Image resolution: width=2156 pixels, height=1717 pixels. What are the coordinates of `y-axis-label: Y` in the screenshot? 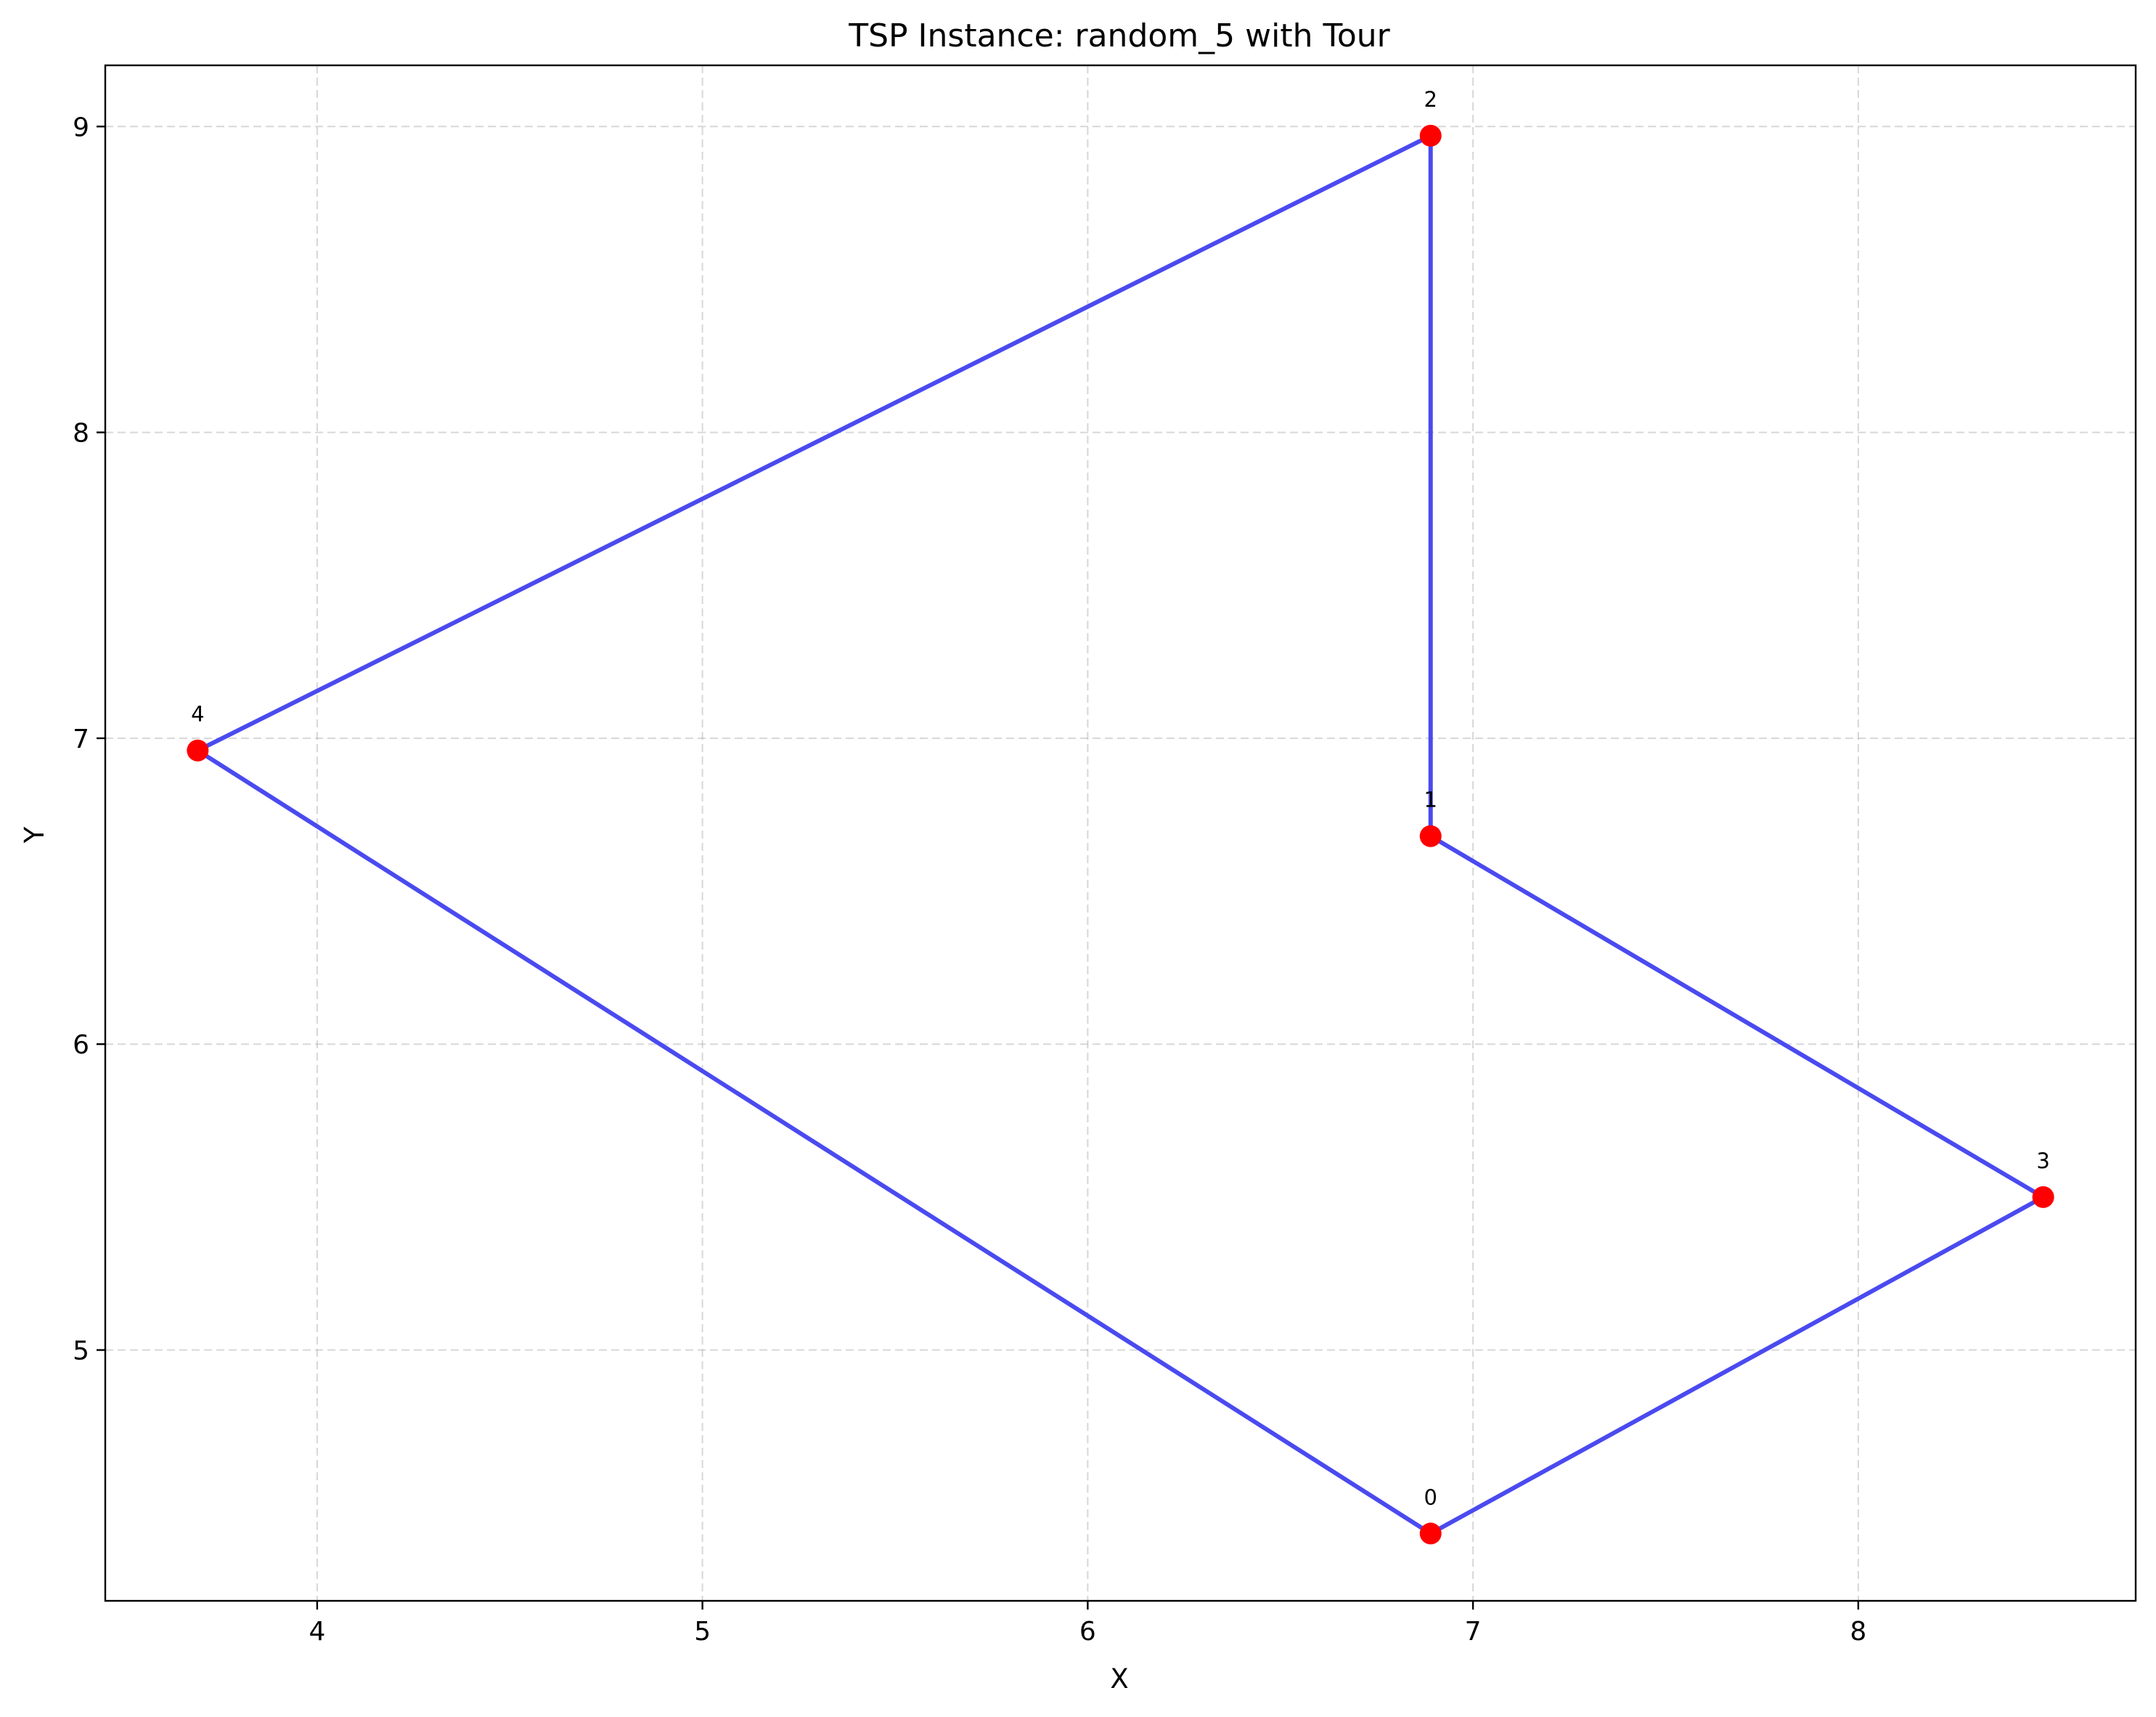 It's located at (34, 835).